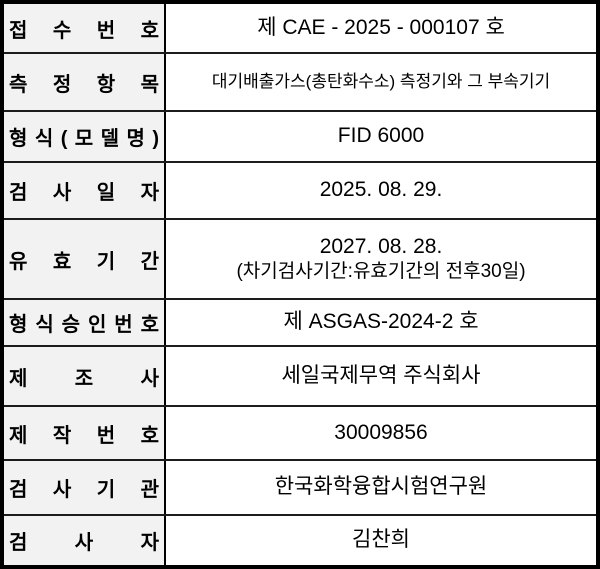 Image resolution: width=600 pixels, height=569 pixels. Describe the element at coordinates (84, 139) in the screenshot. I see `field-label: 형 식 ( 모 델 명 )` at that location.